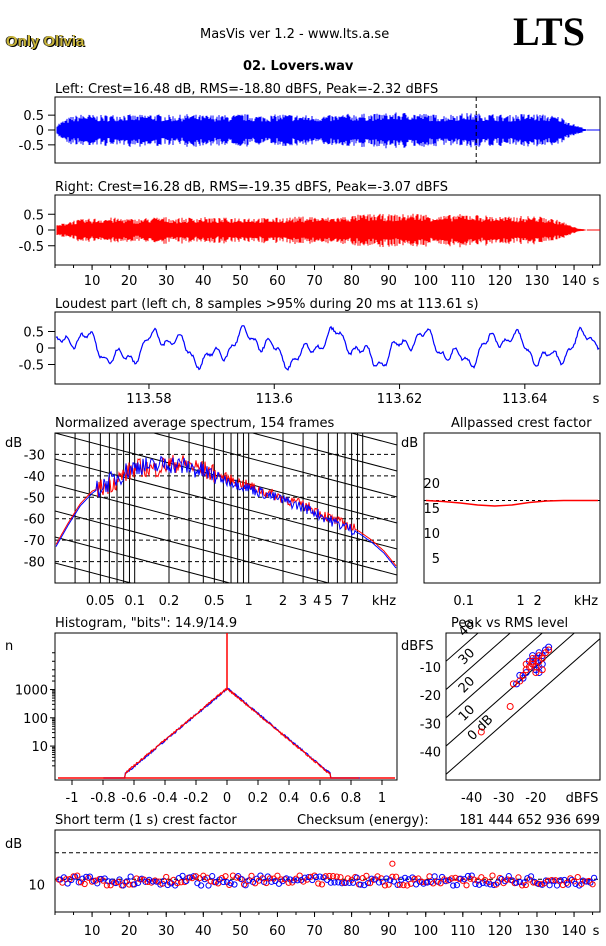 This screenshot has height=946, width=606. What do you see at coordinates (509, 623) in the screenshot?
I see `peakrms-title: Peak vs RMS level` at bounding box center [509, 623].